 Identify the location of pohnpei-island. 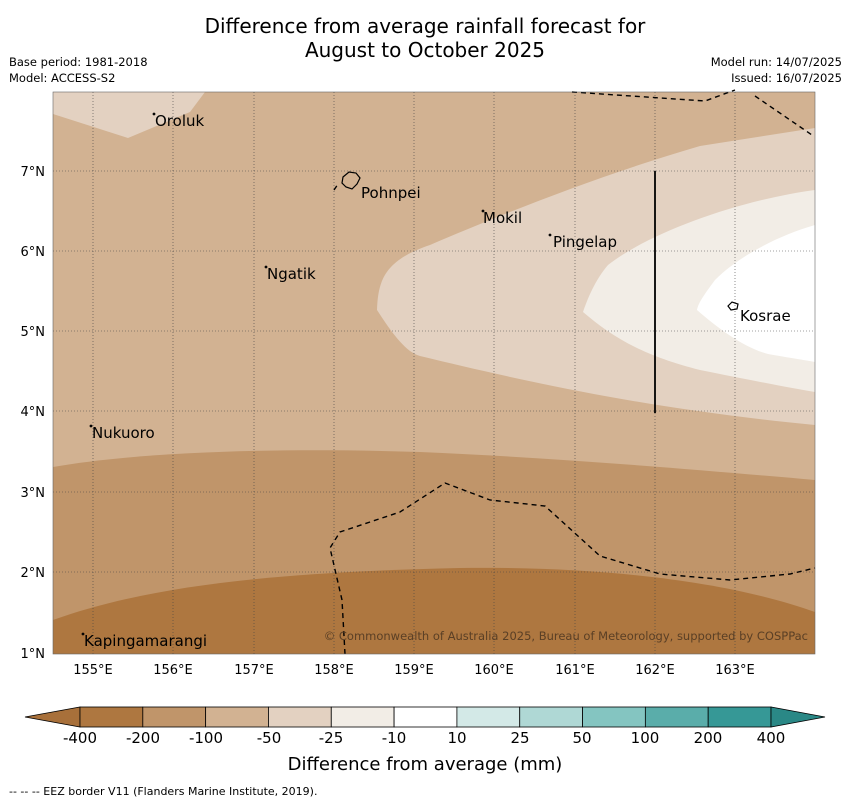
(351, 180).